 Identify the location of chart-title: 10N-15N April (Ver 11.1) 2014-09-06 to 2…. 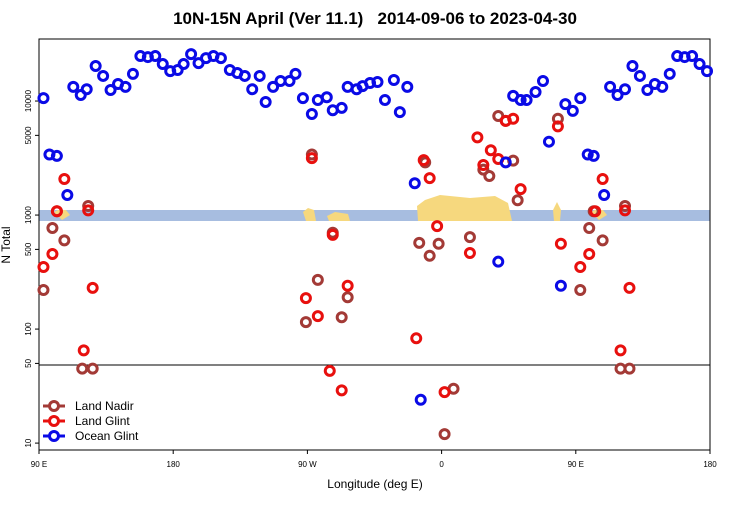
(375, 18).